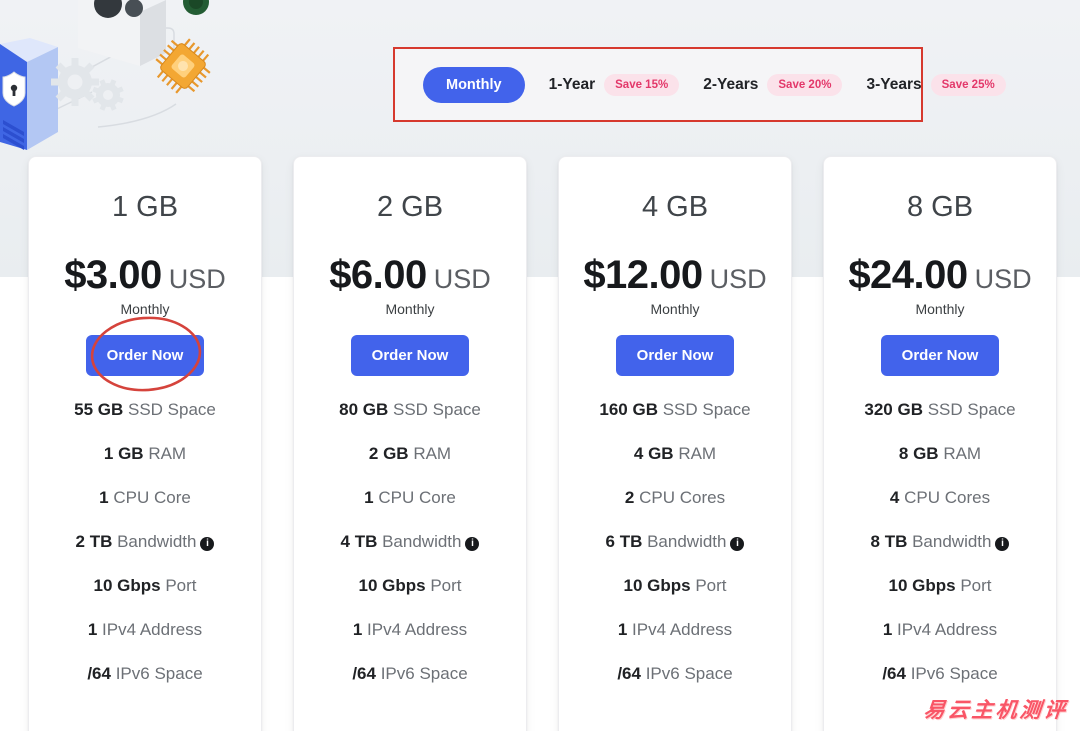  What do you see at coordinates (14, 89) in the screenshot?
I see `shield-icon` at bounding box center [14, 89].